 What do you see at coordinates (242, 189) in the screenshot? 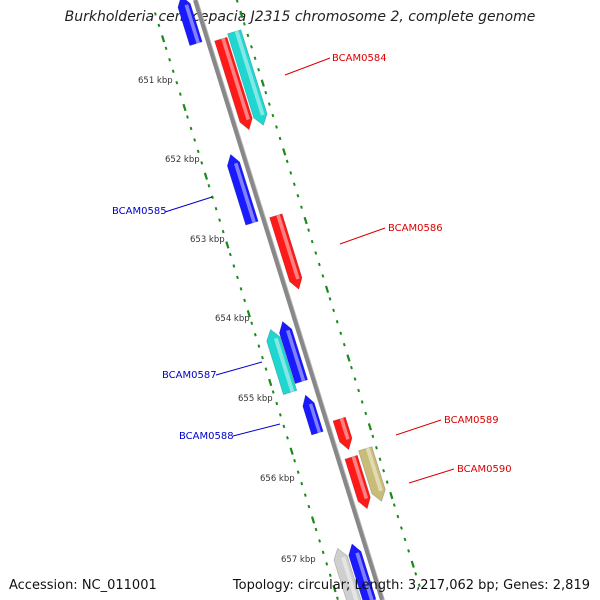
I see `gene-arrow-bcam0585` at bounding box center [242, 189].